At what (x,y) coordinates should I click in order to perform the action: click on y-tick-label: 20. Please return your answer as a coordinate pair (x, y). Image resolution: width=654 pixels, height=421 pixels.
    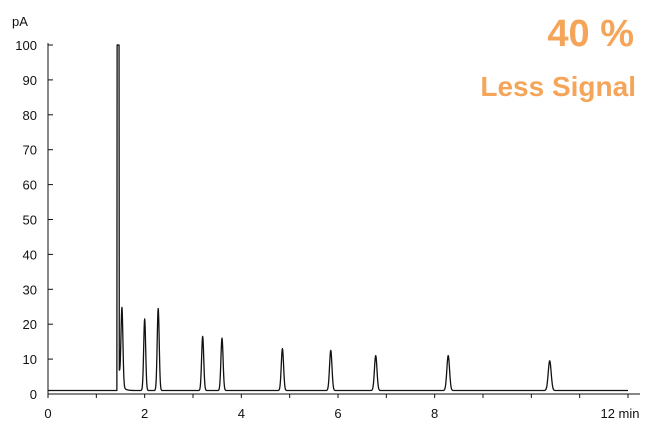
    Looking at the image, I should click on (30, 324).